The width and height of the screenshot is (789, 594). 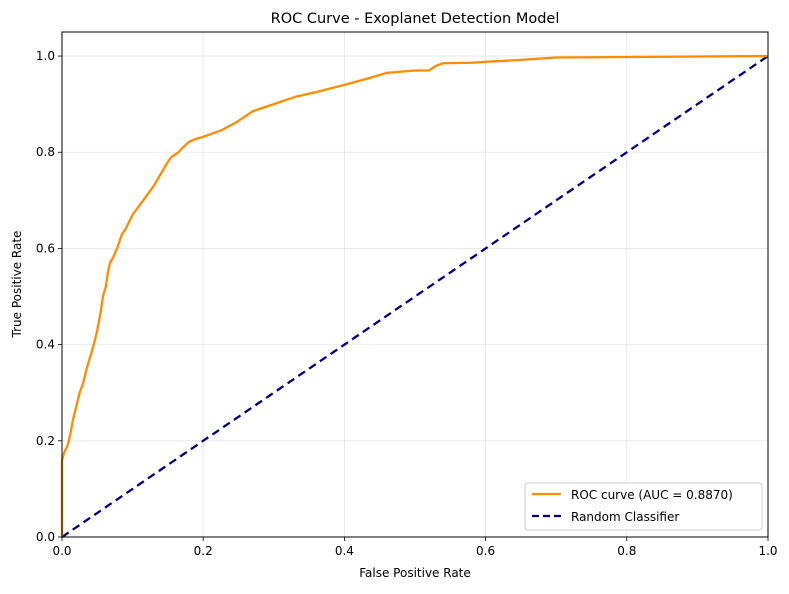 I want to click on legend-label-roc: ROC curve (AUC = 0.8870), so click(x=652, y=495).